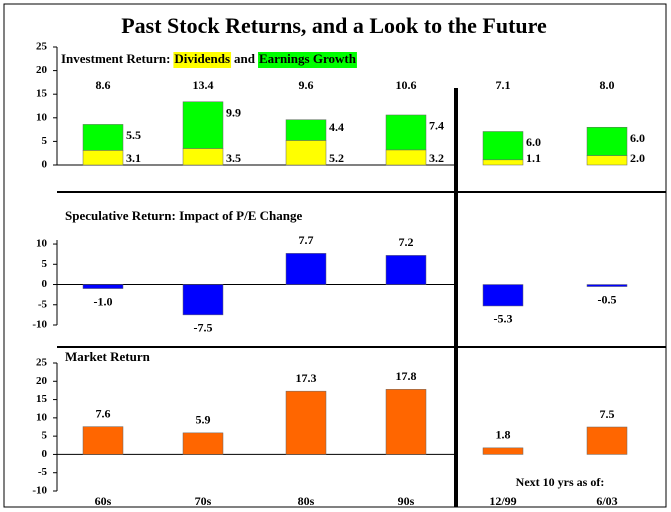 This screenshot has width=671, height=512. Describe the element at coordinates (306, 378) in the screenshot. I see `value-label: 17.3` at that location.